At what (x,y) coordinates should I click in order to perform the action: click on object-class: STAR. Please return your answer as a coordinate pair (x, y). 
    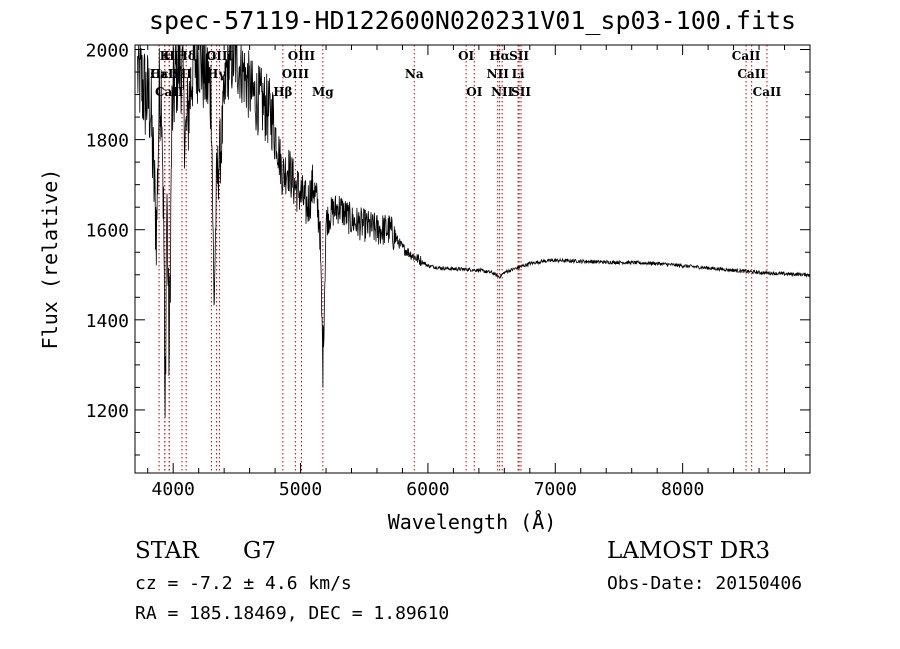
    Looking at the image, I should click on (167, 551).